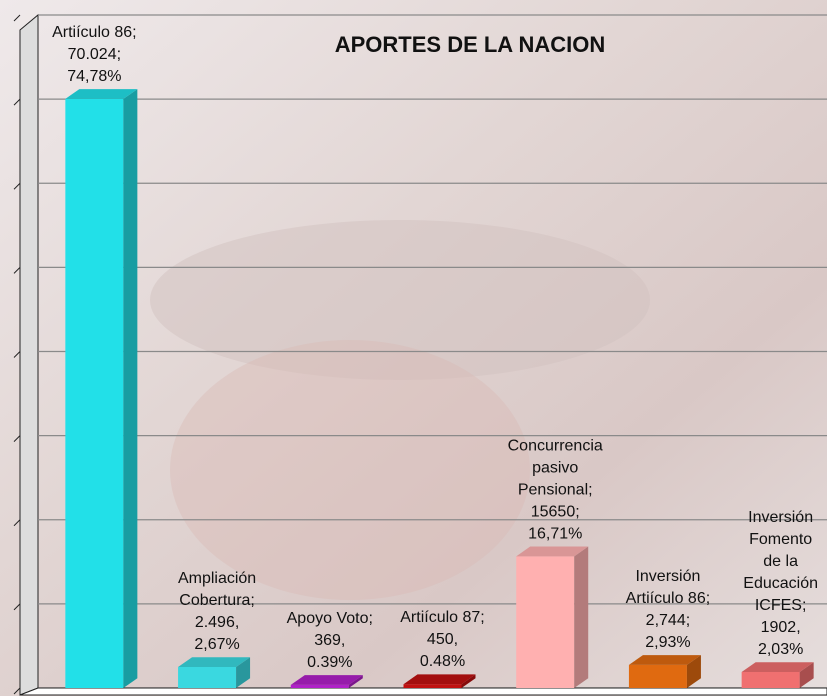 This screenshot has width=827, height=696. Describe the element at coordinates (666, 620) in the screenshot. I see `value-label: 2,744` at that location.